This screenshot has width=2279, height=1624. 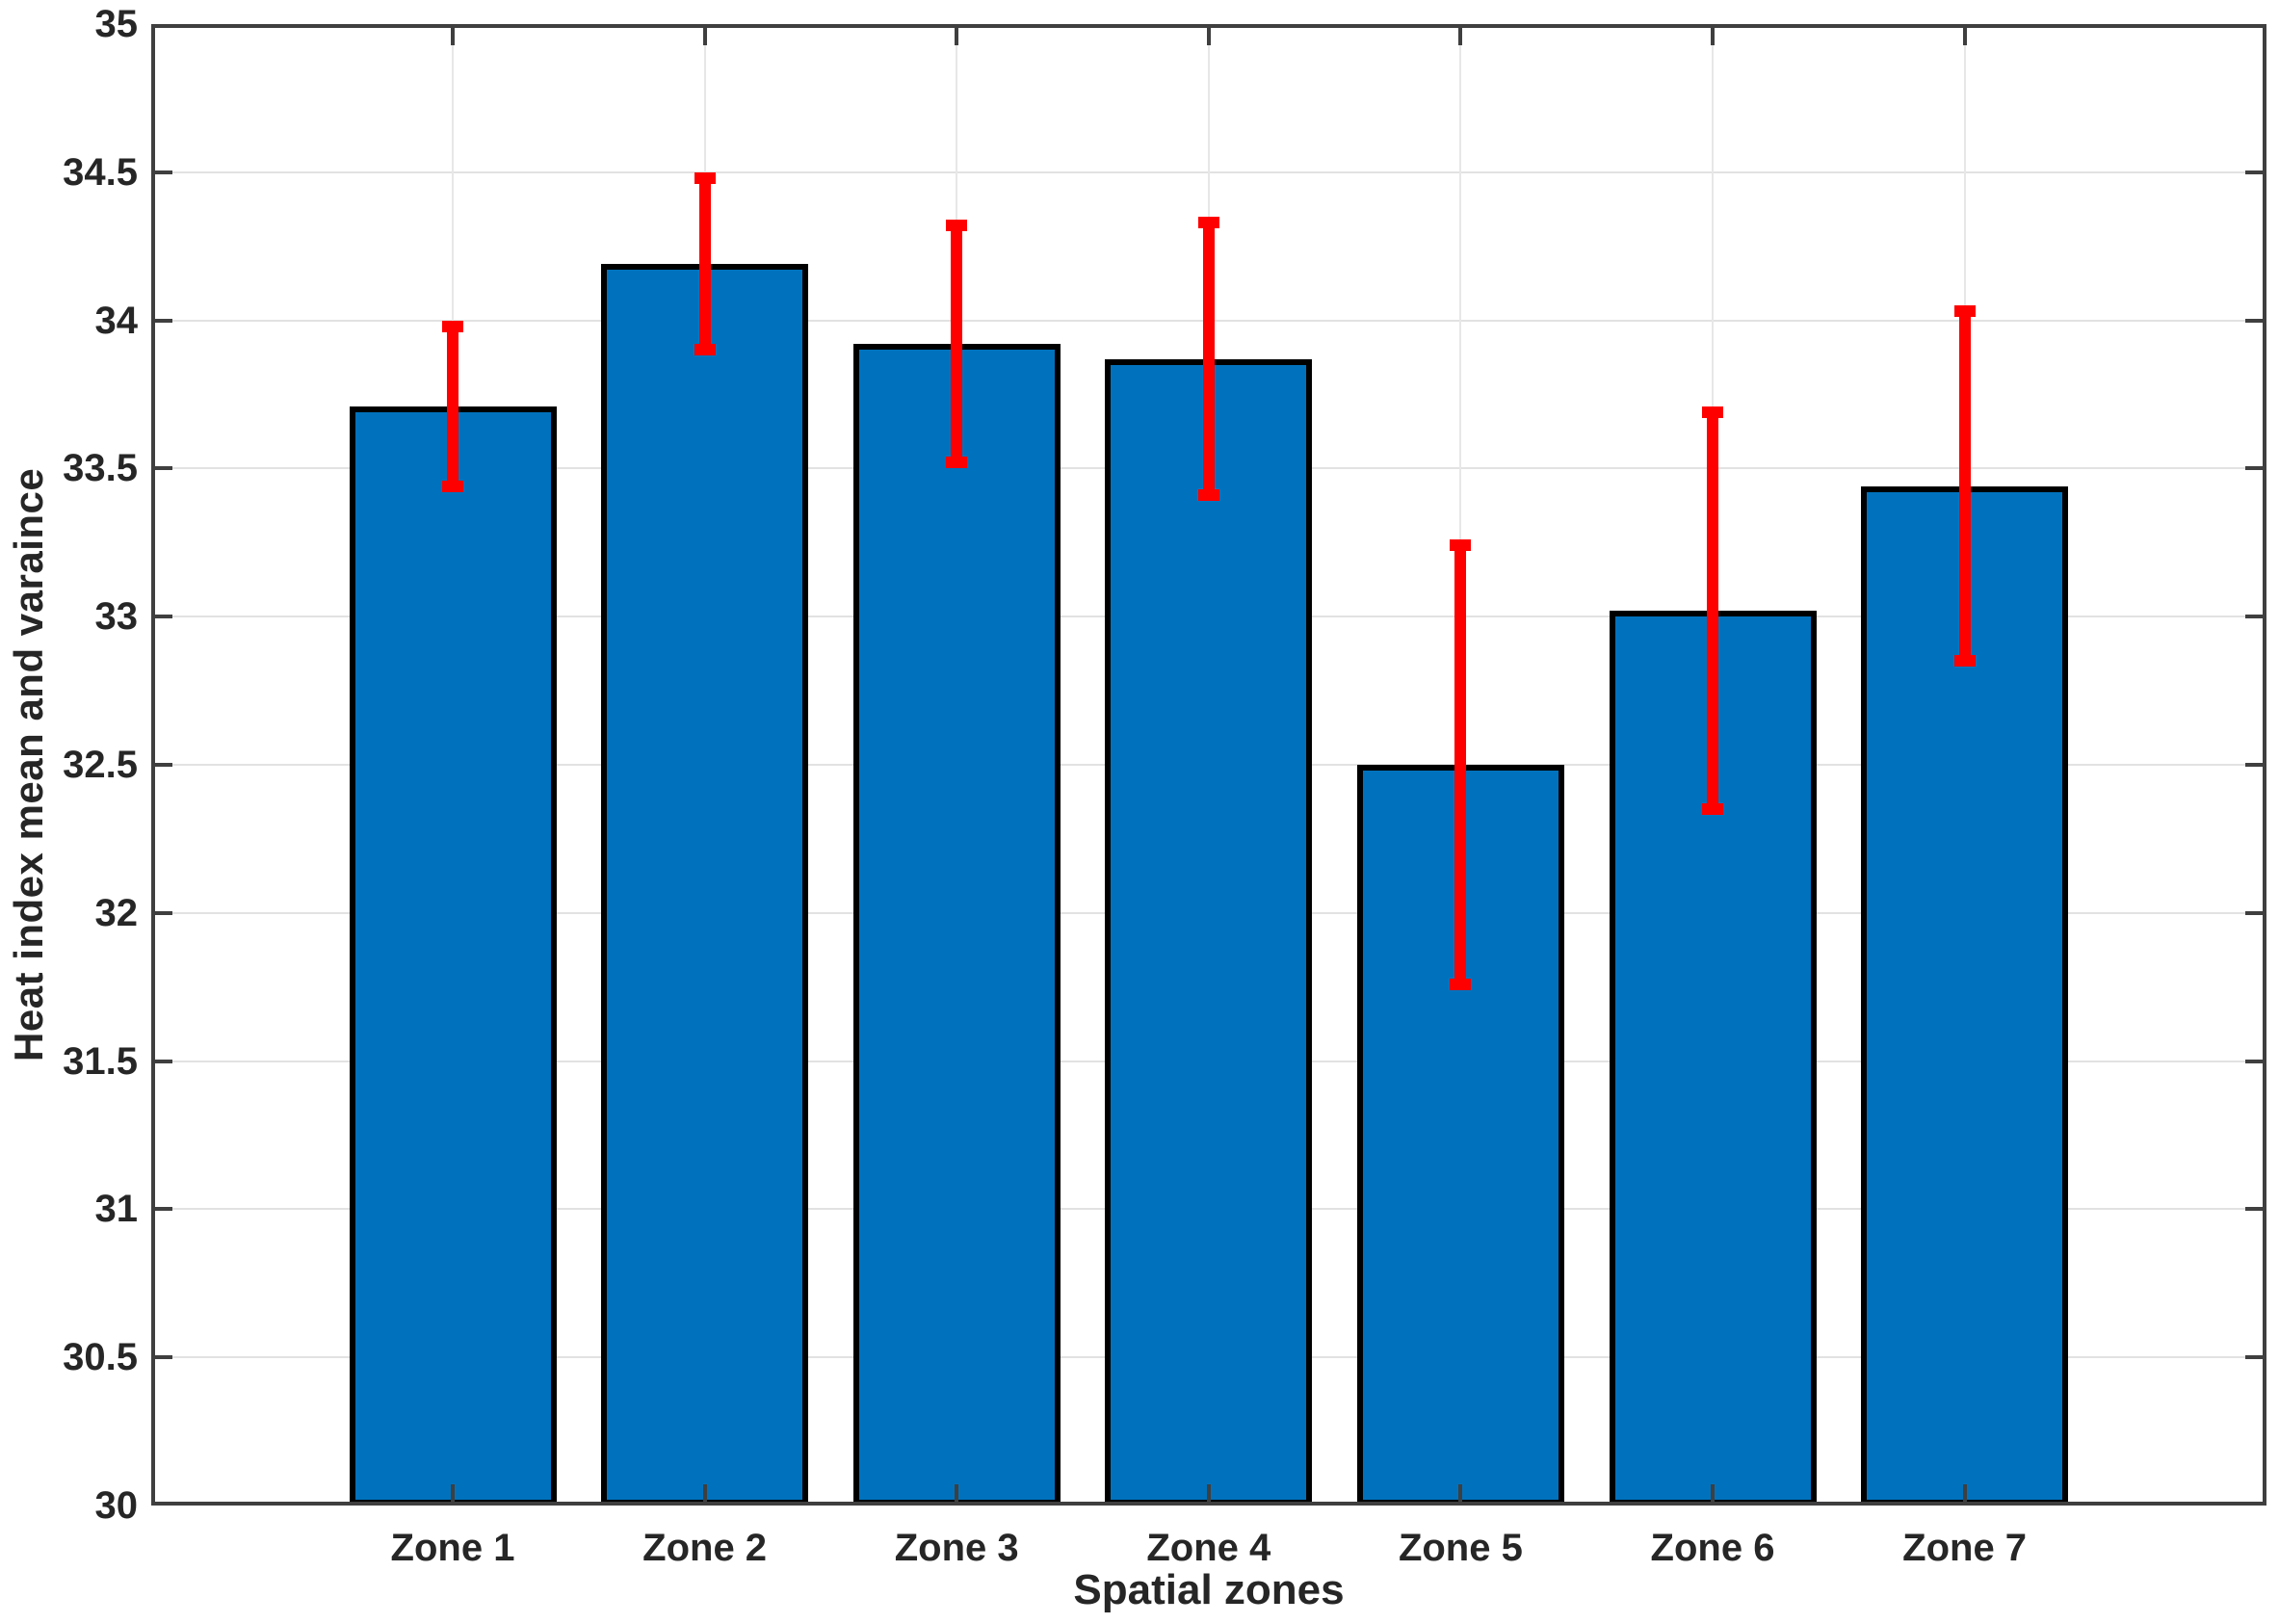 I want to click on y-tick-left-34.5, so click(x=161, y=172).